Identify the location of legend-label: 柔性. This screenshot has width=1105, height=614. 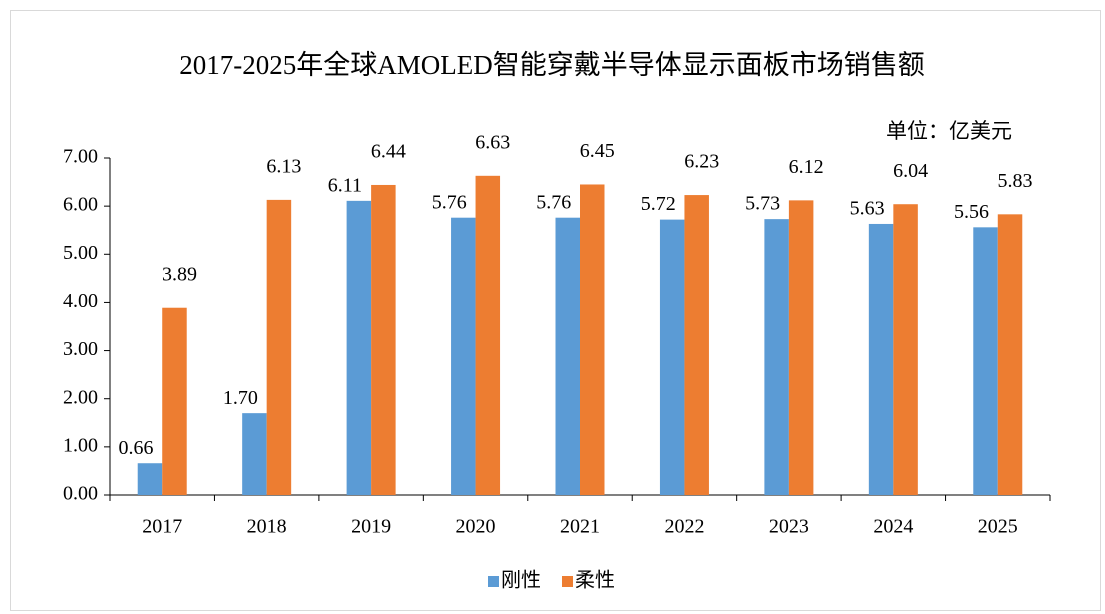
(595, 580).